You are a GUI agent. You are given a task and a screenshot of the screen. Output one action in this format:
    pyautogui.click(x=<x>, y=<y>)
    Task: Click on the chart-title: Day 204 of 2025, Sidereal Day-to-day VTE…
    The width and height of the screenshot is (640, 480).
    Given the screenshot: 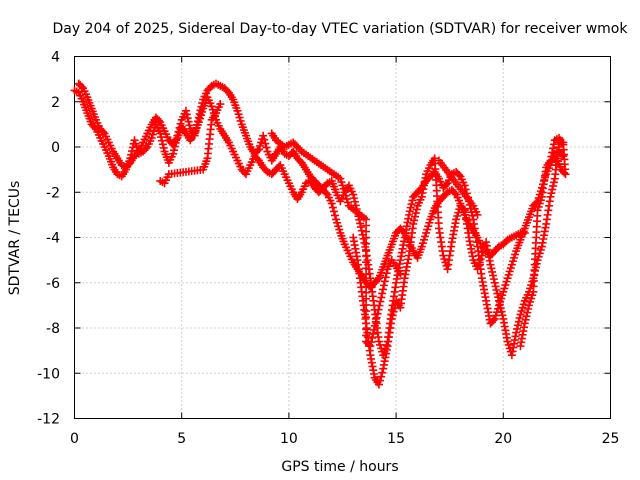 What is the action you would take?
    pyautogui.click(x=341, y=29)
    